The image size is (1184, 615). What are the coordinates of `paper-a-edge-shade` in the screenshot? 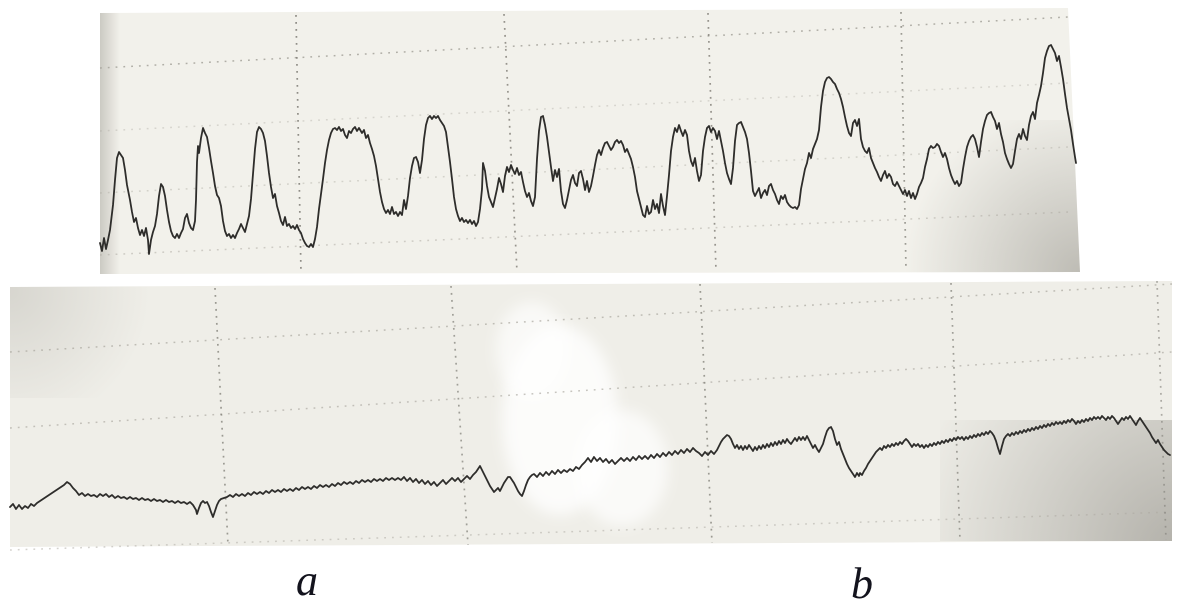 It's located at (111, 141).